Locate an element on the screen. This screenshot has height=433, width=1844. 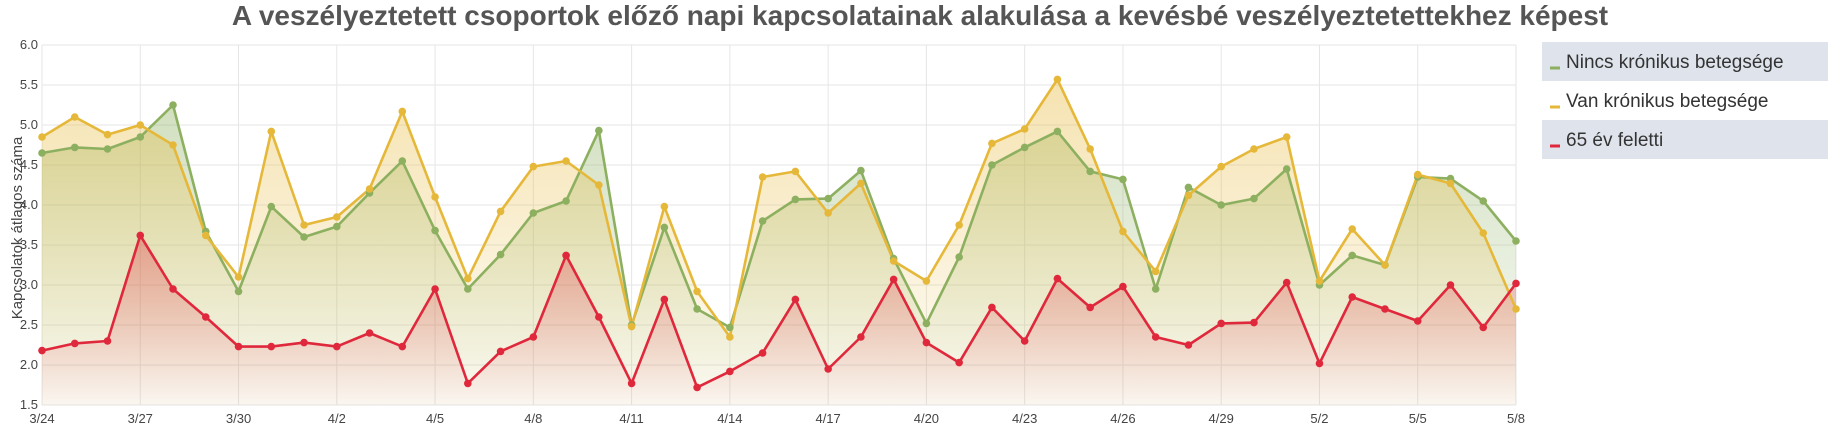
y-tick-label: 6.0 is located at coordinates (29, 44).